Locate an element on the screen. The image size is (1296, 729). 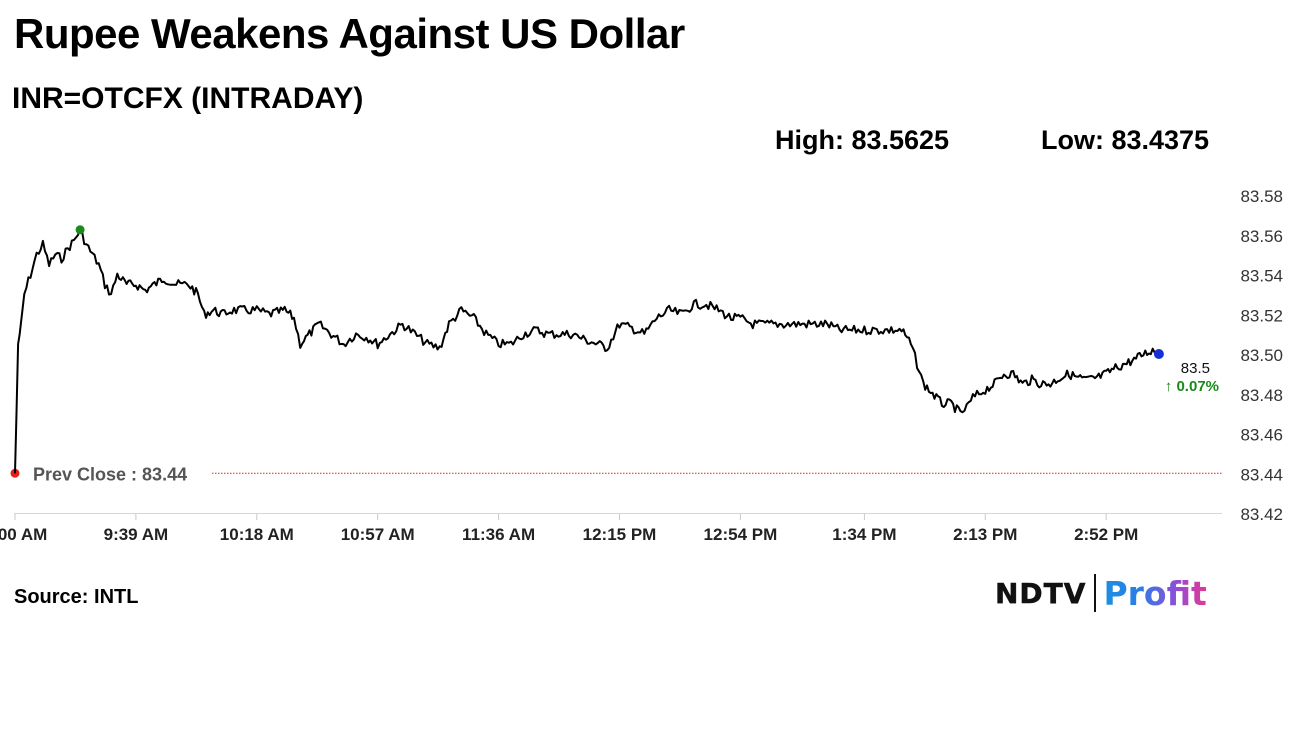
x-tick-label: 2:52 PM is located at coordinates (1106, 534).